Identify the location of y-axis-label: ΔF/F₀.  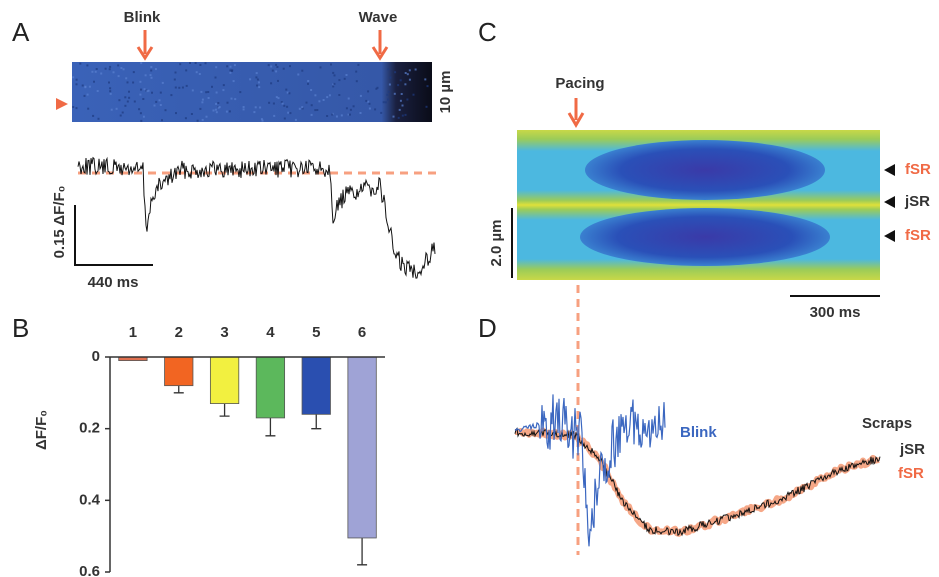
(41, 430).